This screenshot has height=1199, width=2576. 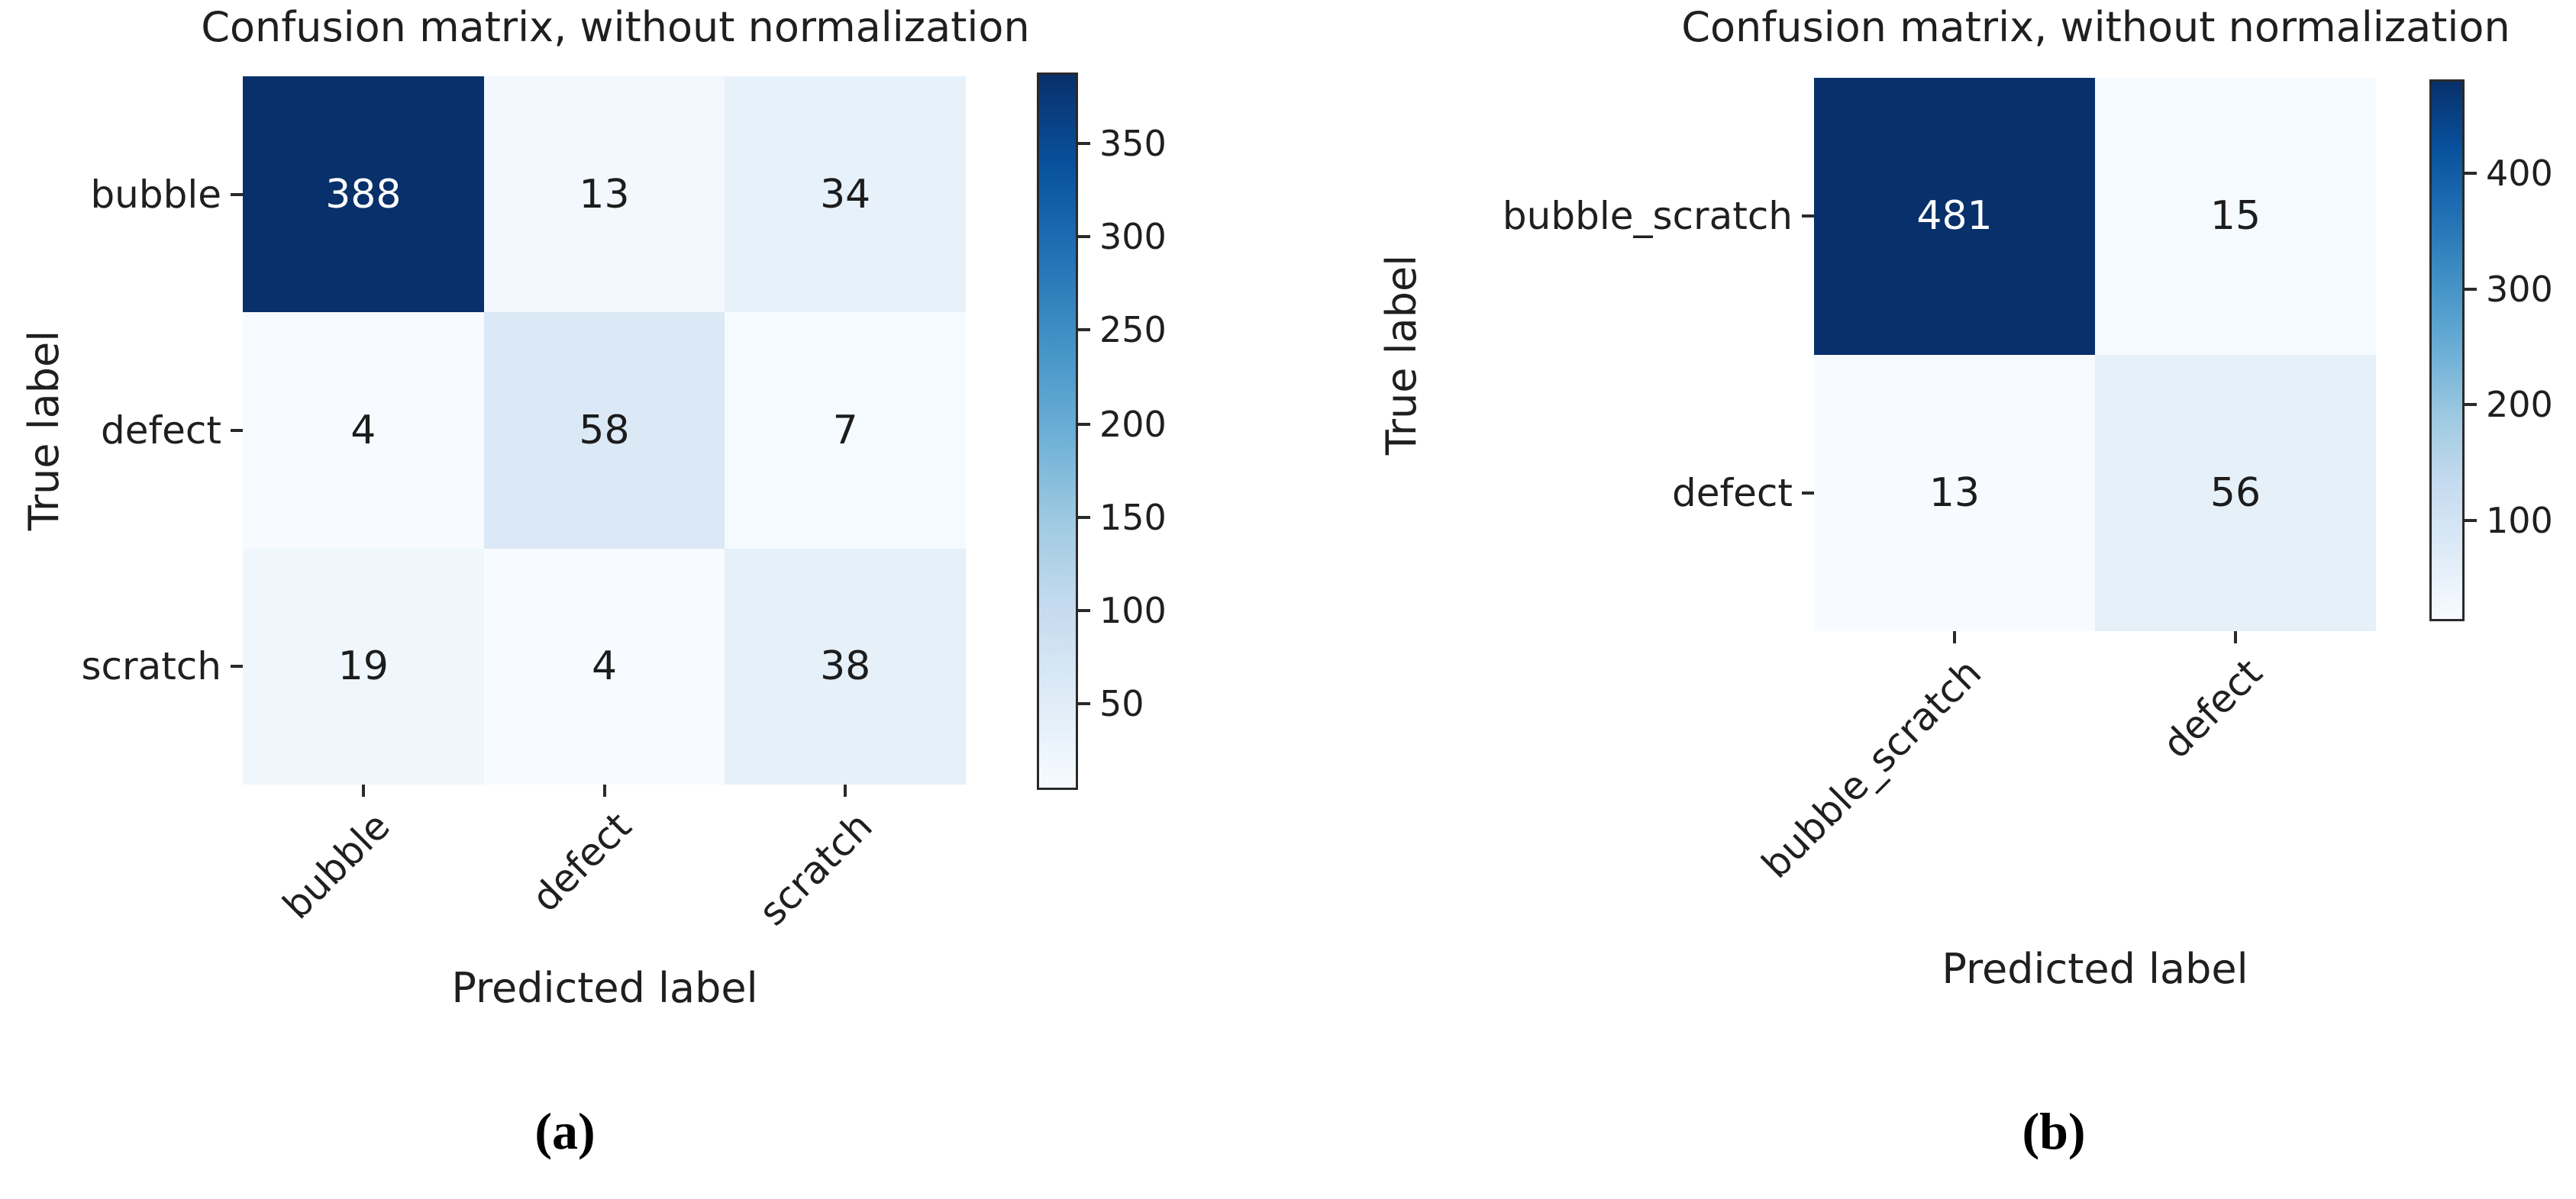 What do you see at coordinates (2447, 350) in the screenshot?
I see `fig-b-colorbar` at bounding box center [2447, 350].